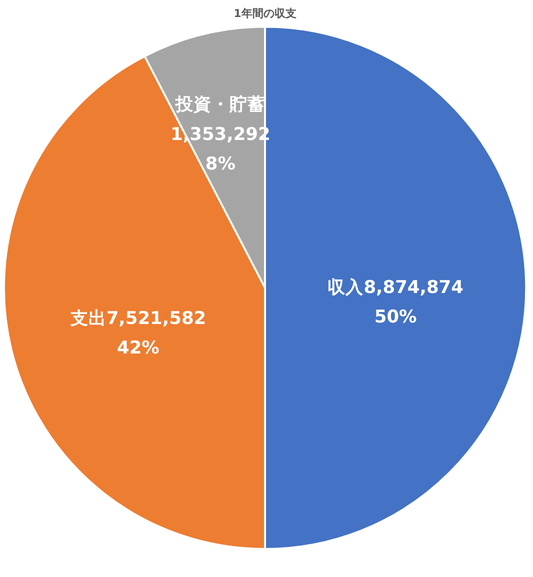 The width and height of the screenshot is (533, 577). I want to click on slice-label: 支出7,521,582 42%, so click(137, 333).